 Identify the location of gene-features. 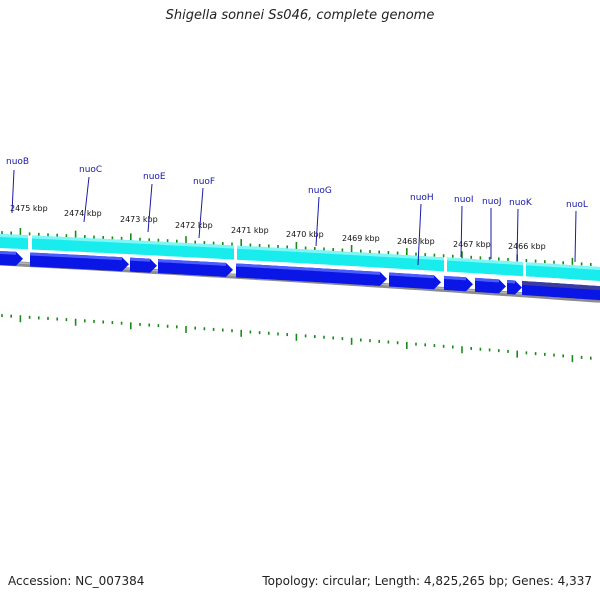
(300, 276).